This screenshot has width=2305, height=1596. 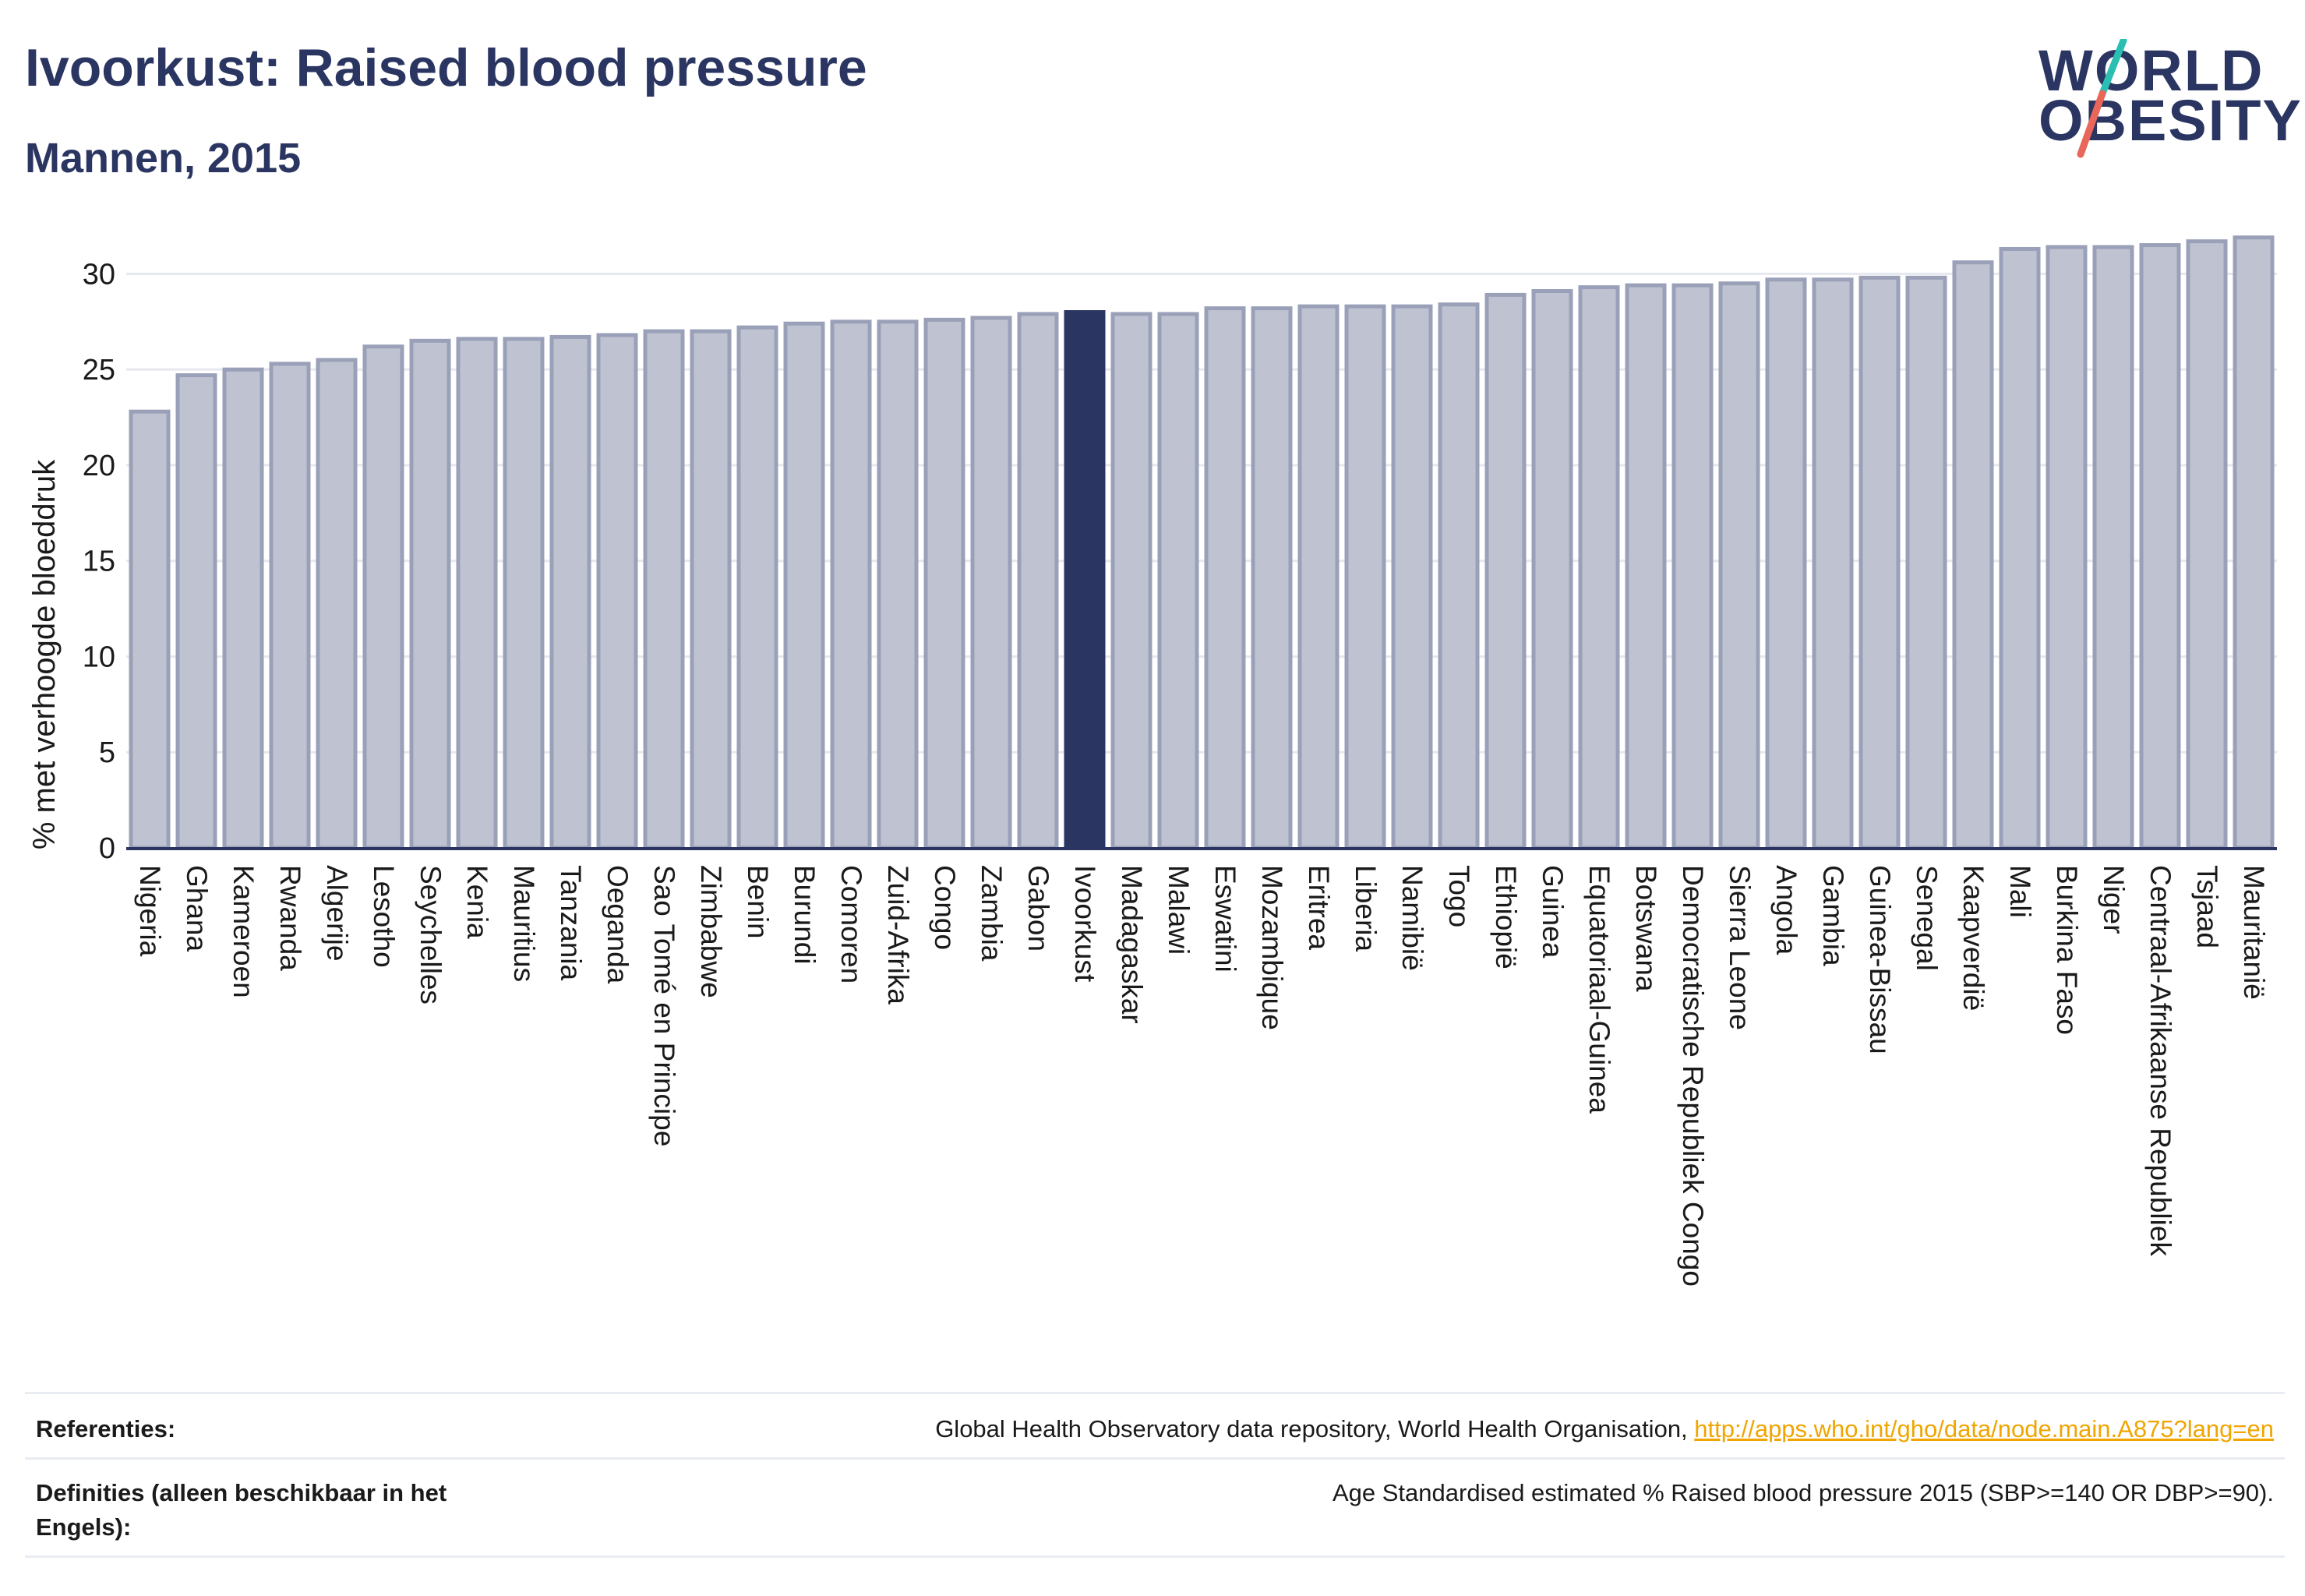 I want to click on y-tick-label: 20, so click(x=99, y=466).